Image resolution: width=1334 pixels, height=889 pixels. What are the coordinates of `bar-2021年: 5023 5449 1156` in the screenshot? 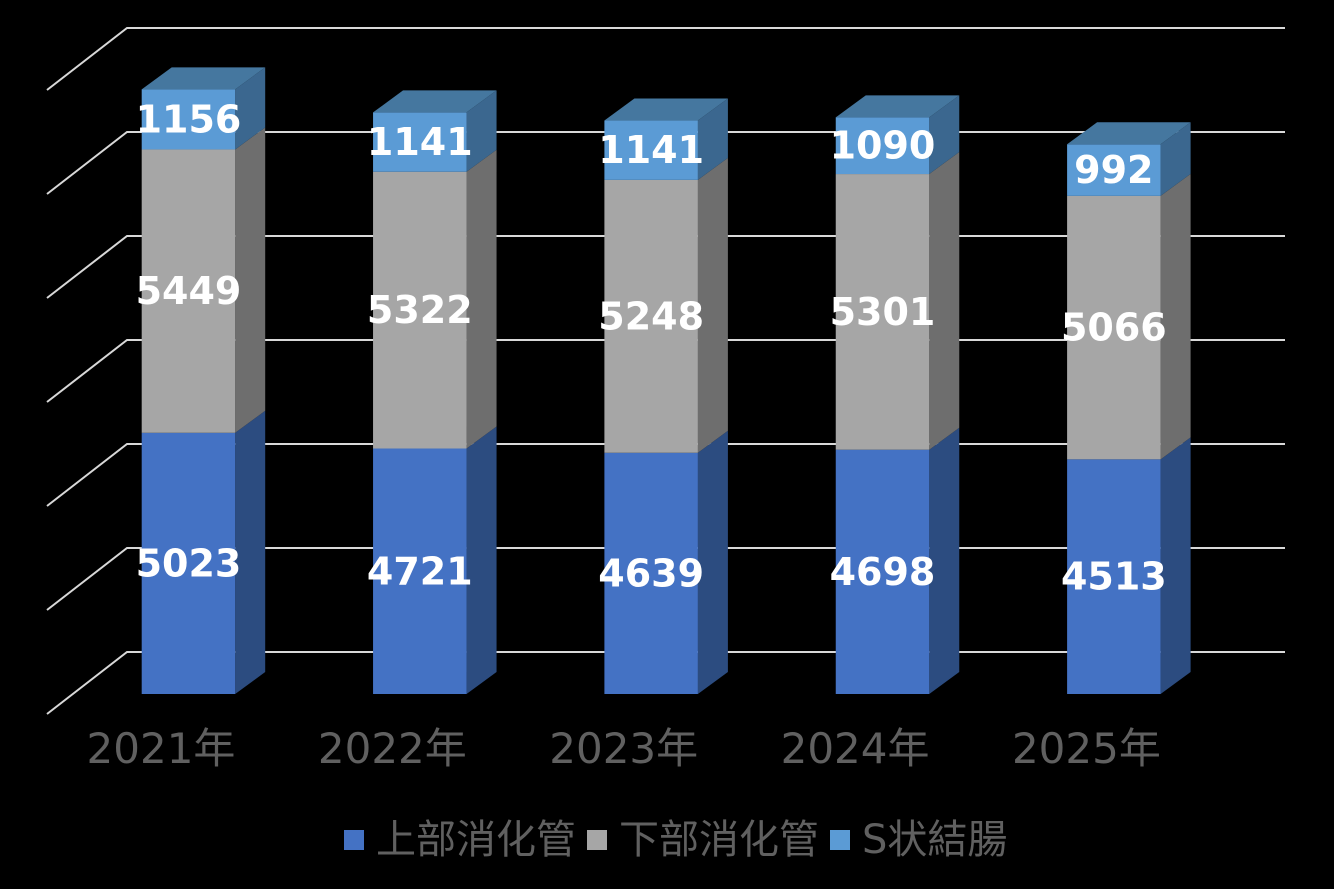 It's located at (201, 380).